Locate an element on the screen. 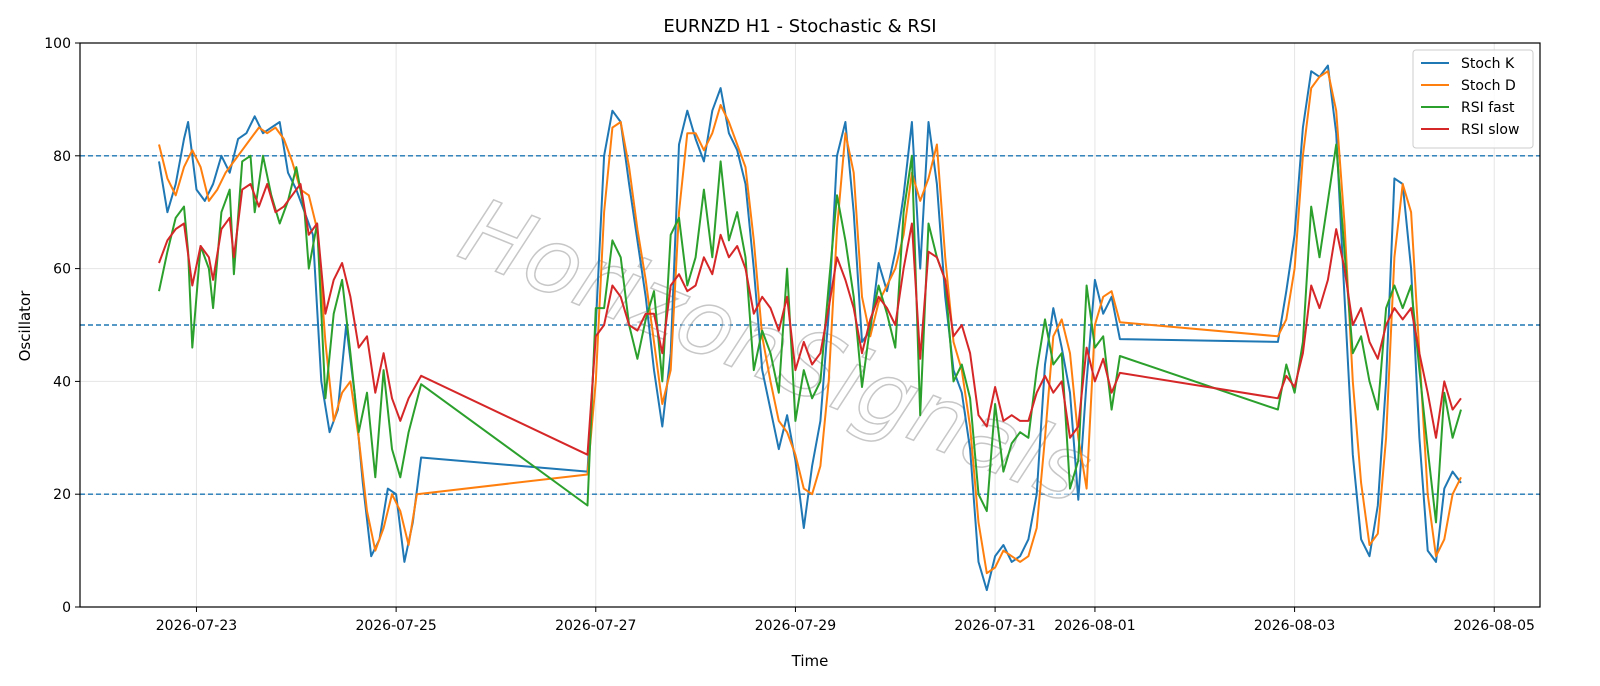  legend-label-stoch_k: Stoch K is located at coordinates (1488, 64).